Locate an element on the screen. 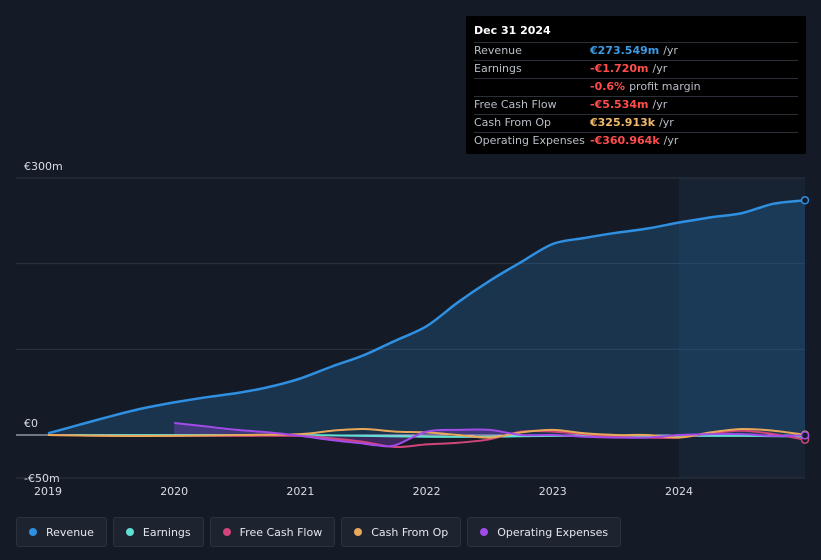 This screenshot has height=560, width=821. tooltip-value: -€360.964k is located at coordinates (625, 140).